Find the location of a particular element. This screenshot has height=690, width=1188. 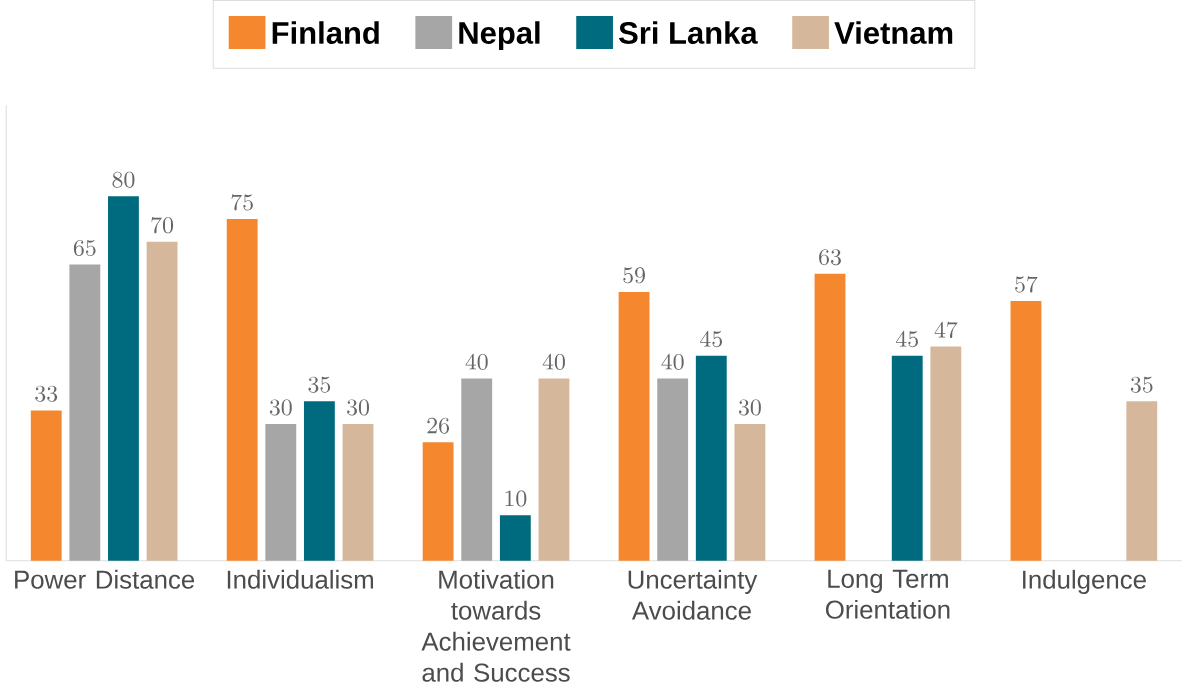

x-tick-label: Motivation towards Achievement and Success is located at coordinates (496, 625).